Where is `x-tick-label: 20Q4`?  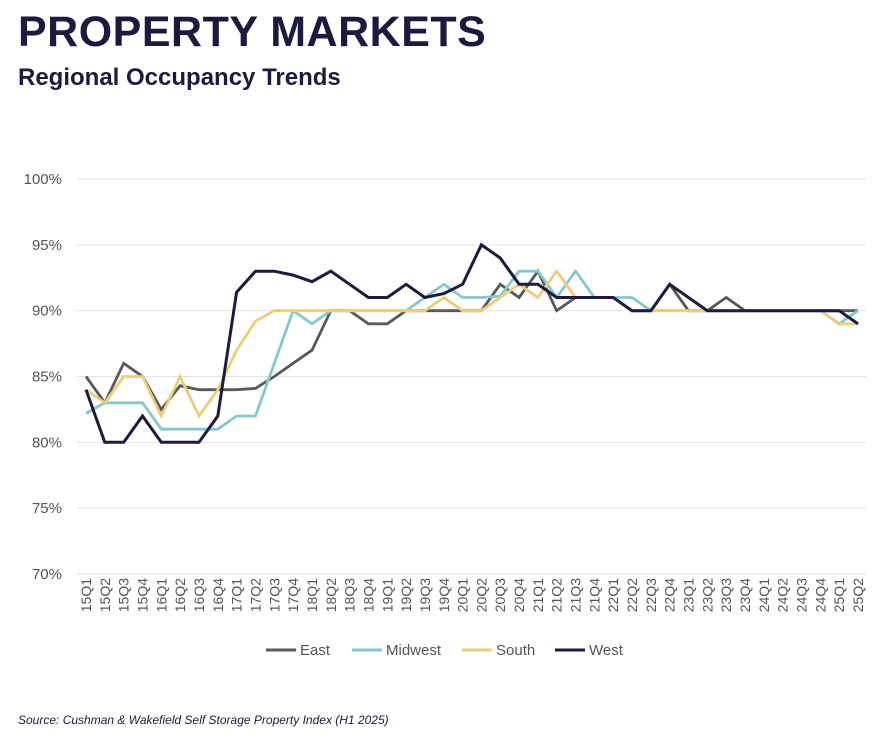 x-tick-label: 20Q4 is located at coordinates (519, 595).